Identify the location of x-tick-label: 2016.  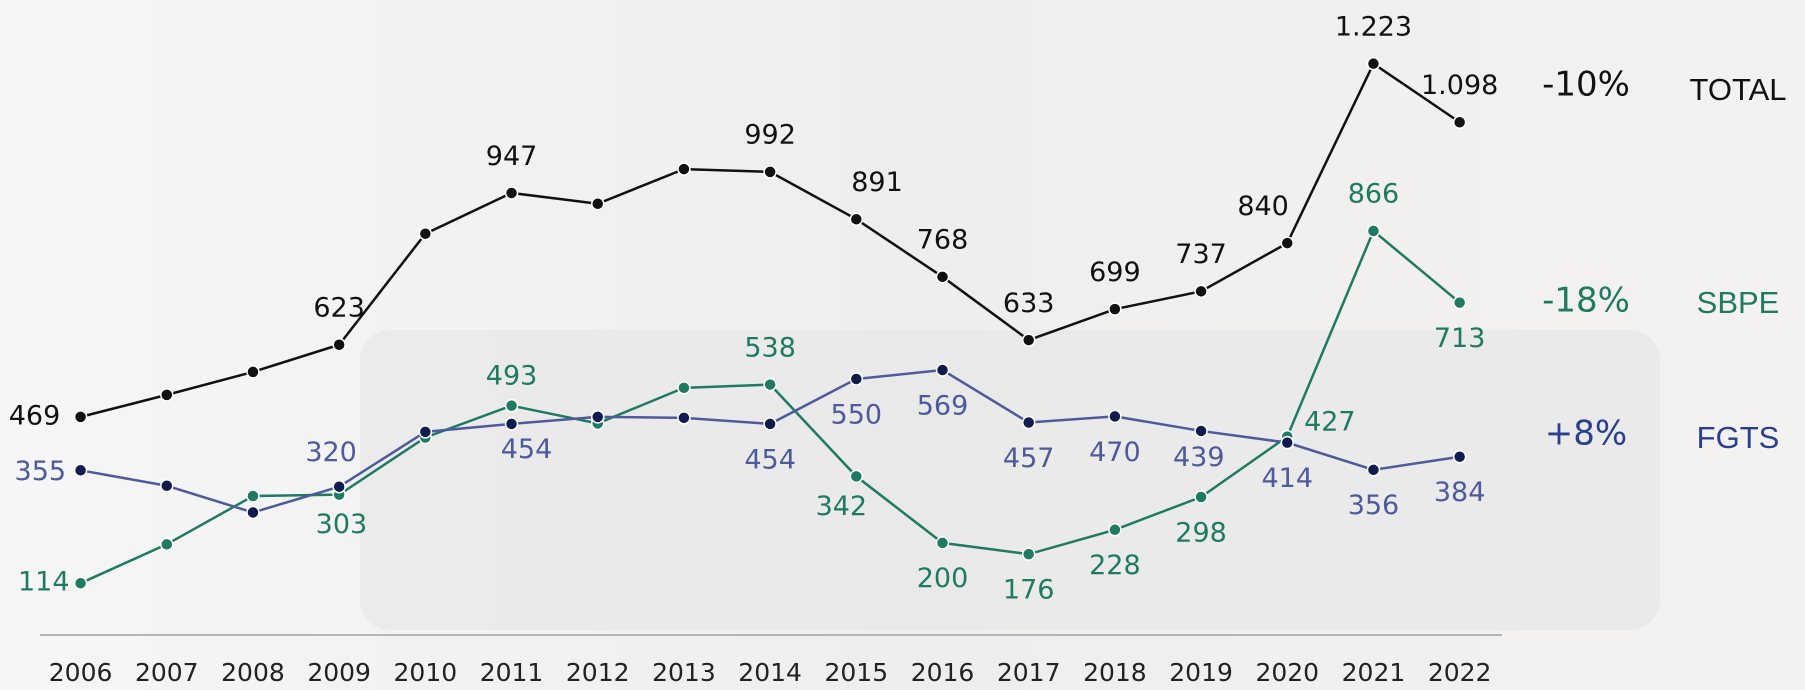
(943, 672).